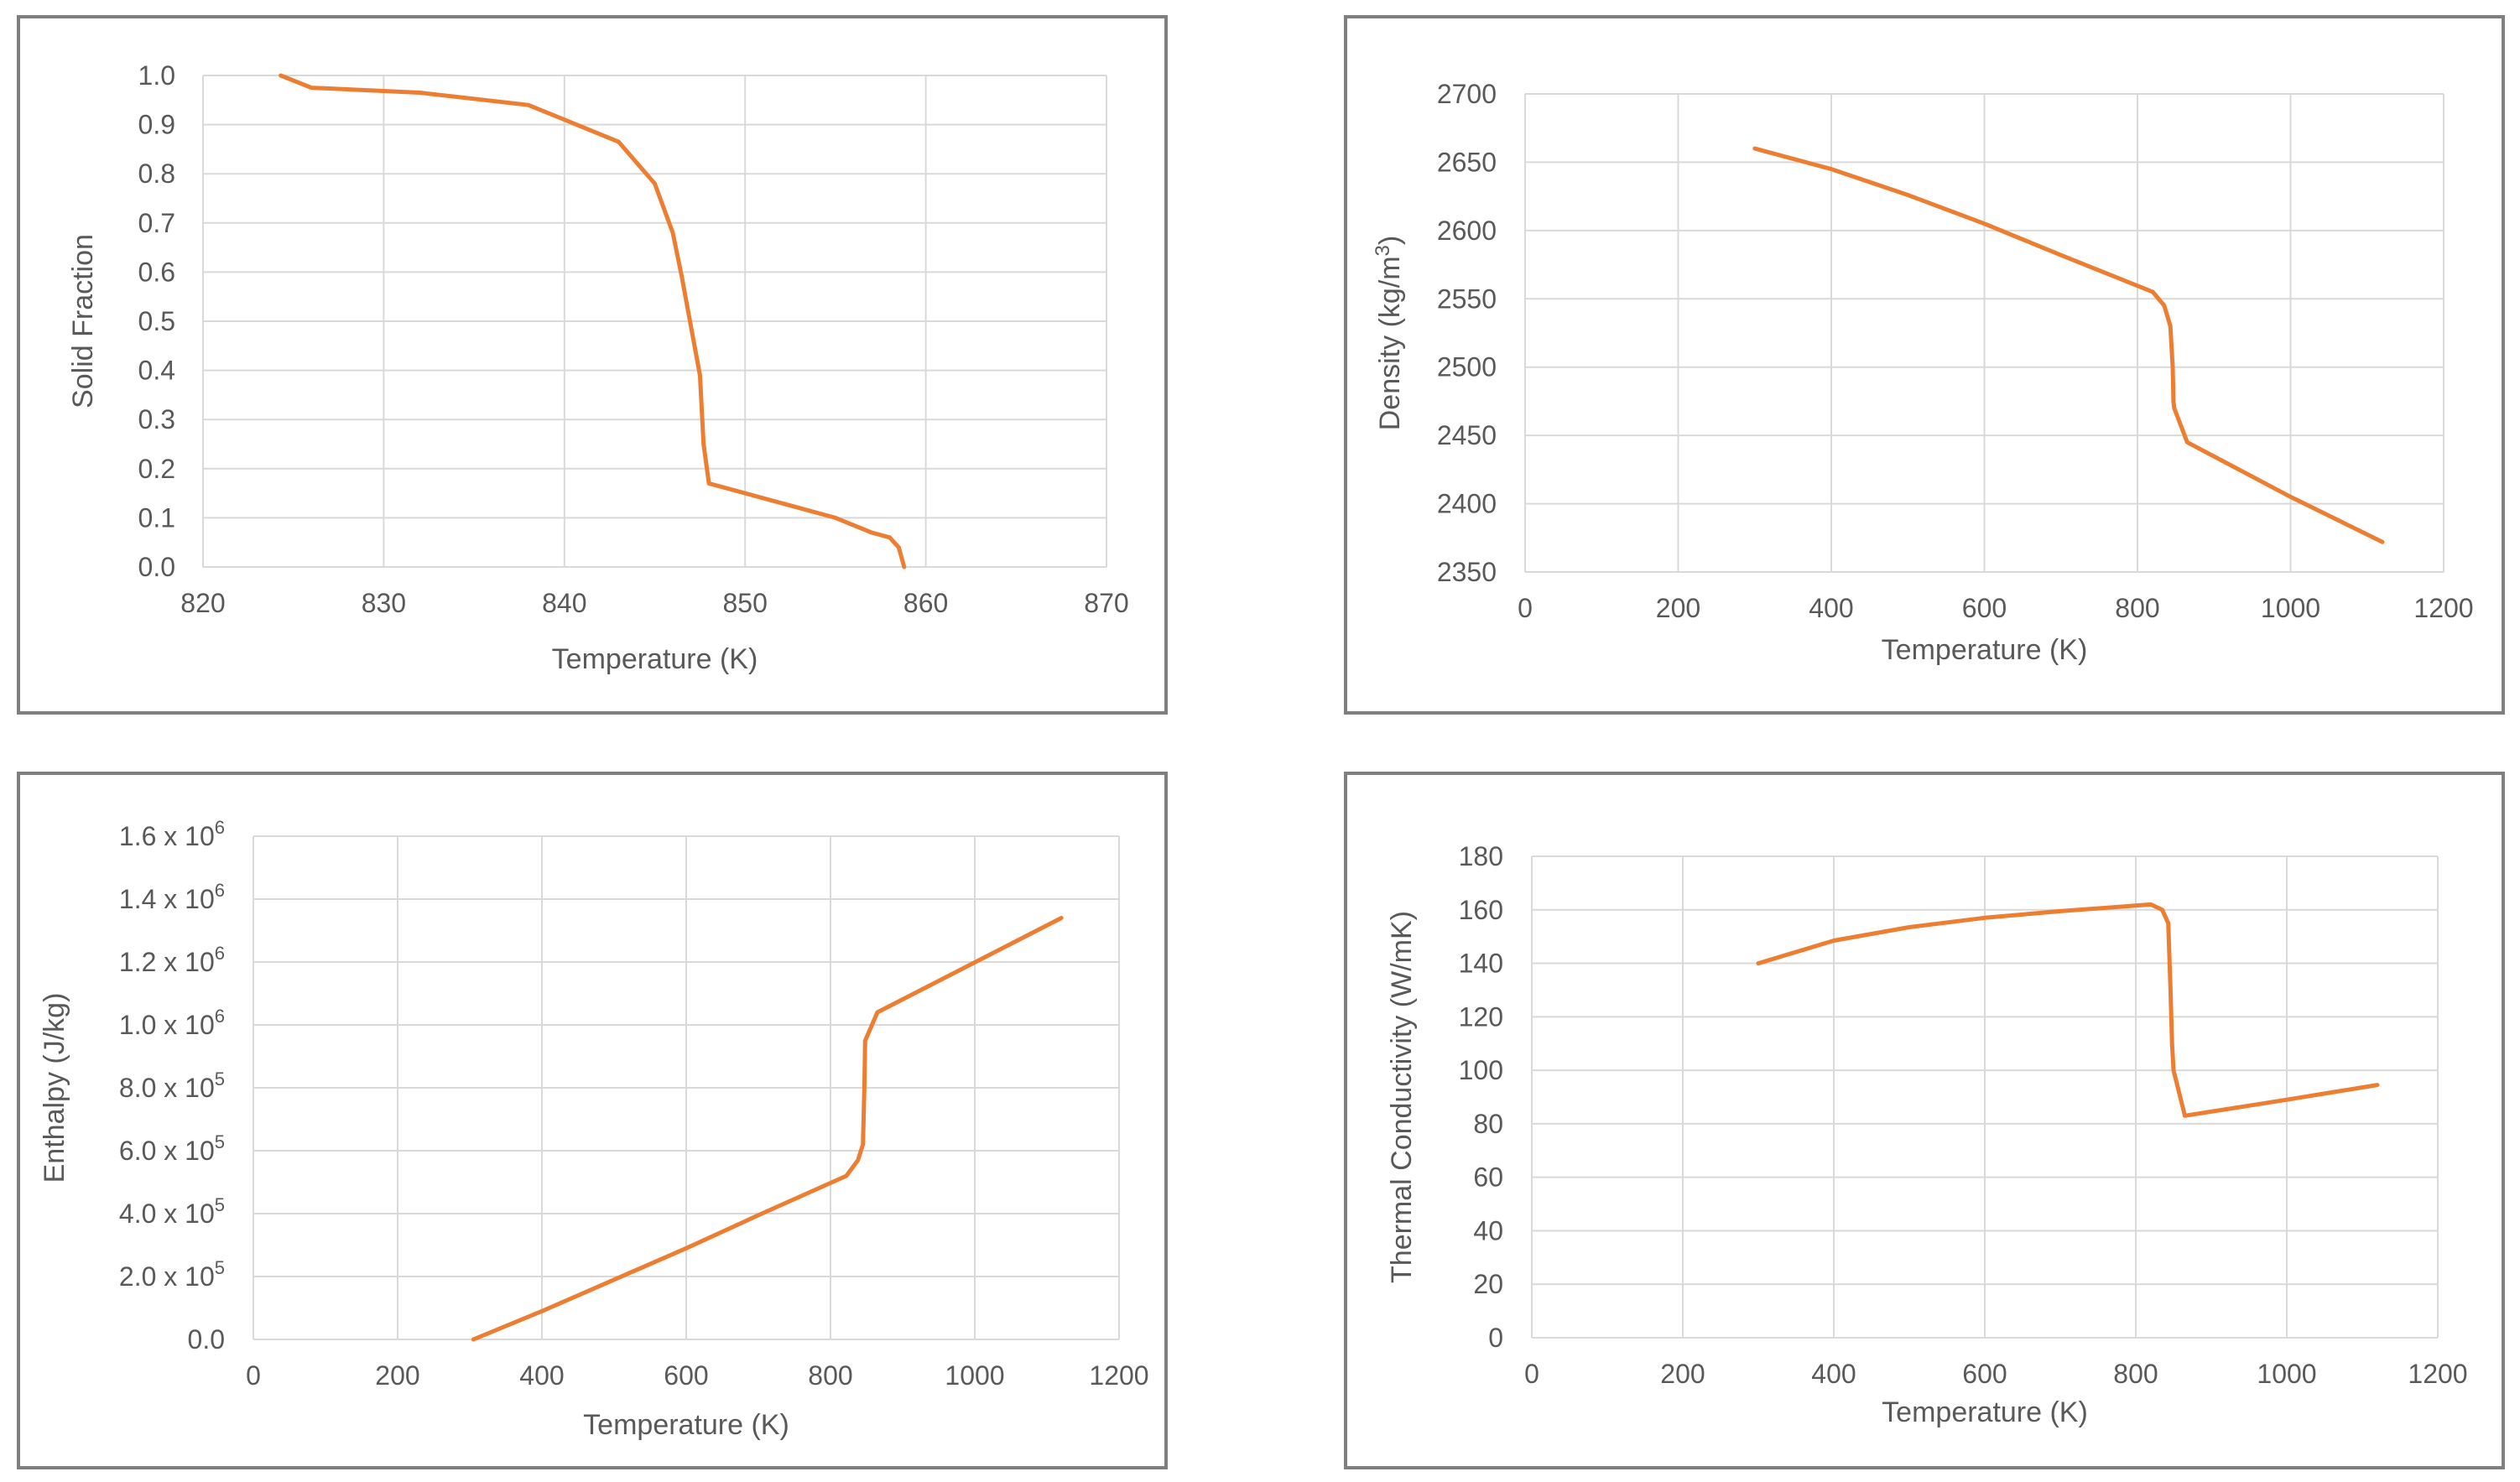  I want to click on y-tick-label: 160, so click(1481, 910).